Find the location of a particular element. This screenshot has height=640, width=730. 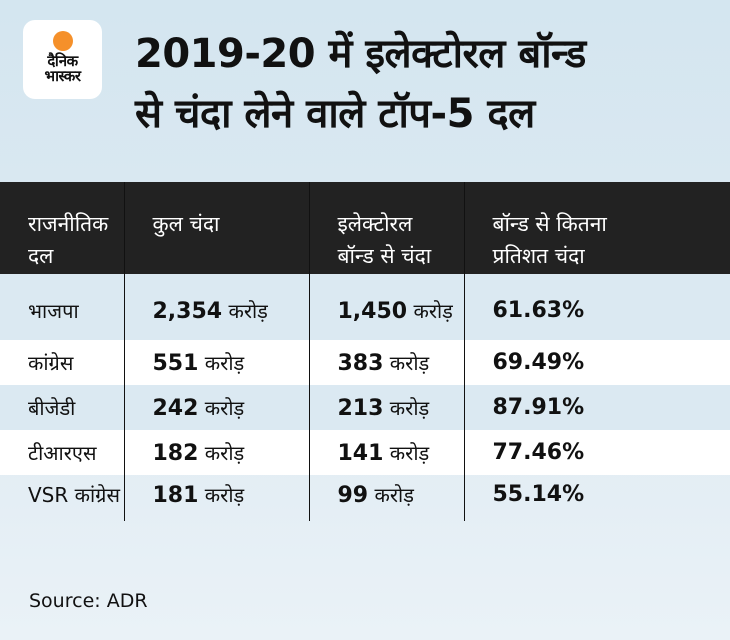

title-line-2: से चंदा लेने वाले टॉप-5 दल is located at coordinates (335, 114).